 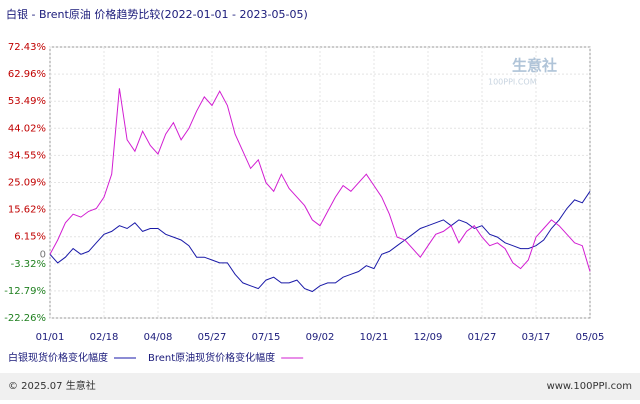 I want to click on legend-label: 白银现货价格变化幅度, so click(x=58, y=357).